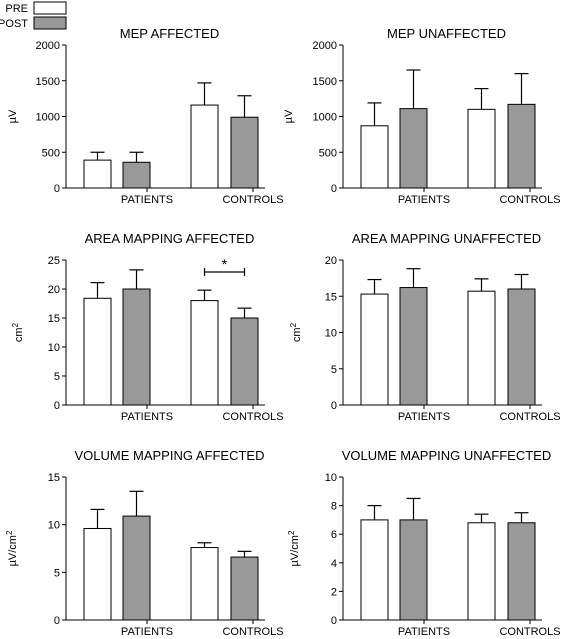 This screenshot has height=639, width=567. Describe the element at coordinates (334, 592) in the screenshot. I see `y-tick-label: 2` at that location.